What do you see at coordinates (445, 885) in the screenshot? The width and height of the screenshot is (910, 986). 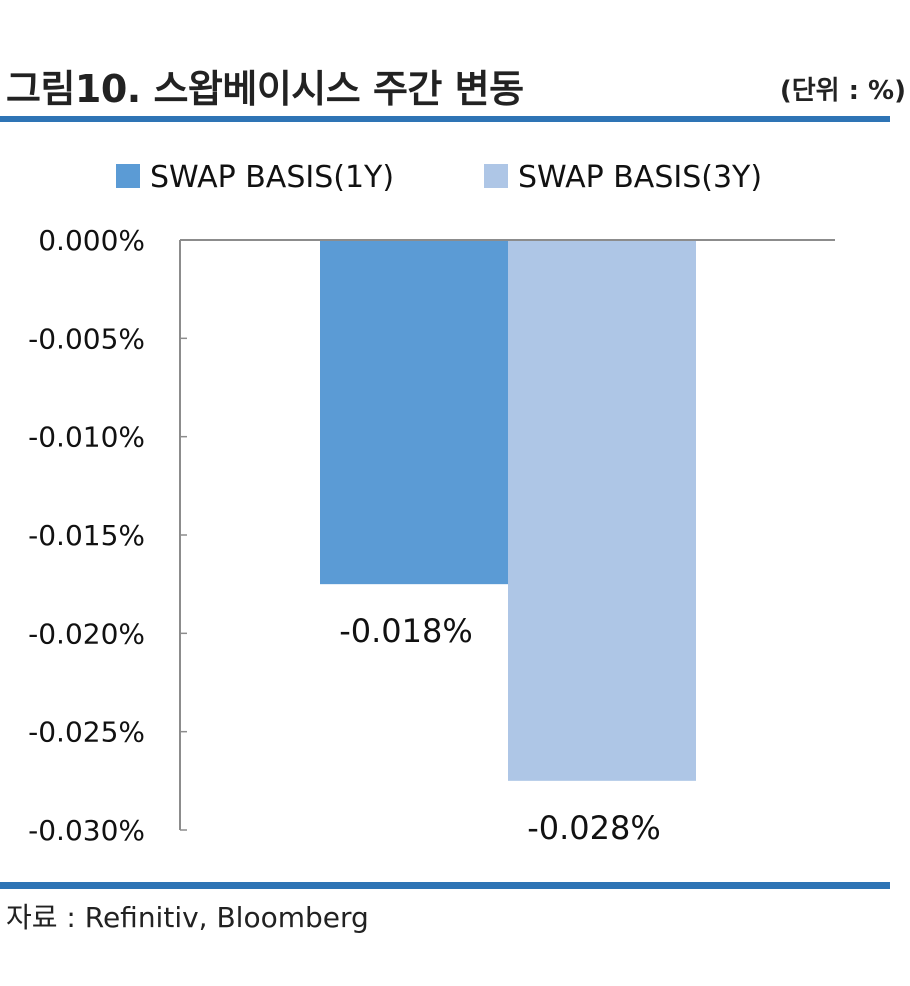 I see `bottom-divider` at bounding box center [445, 885].